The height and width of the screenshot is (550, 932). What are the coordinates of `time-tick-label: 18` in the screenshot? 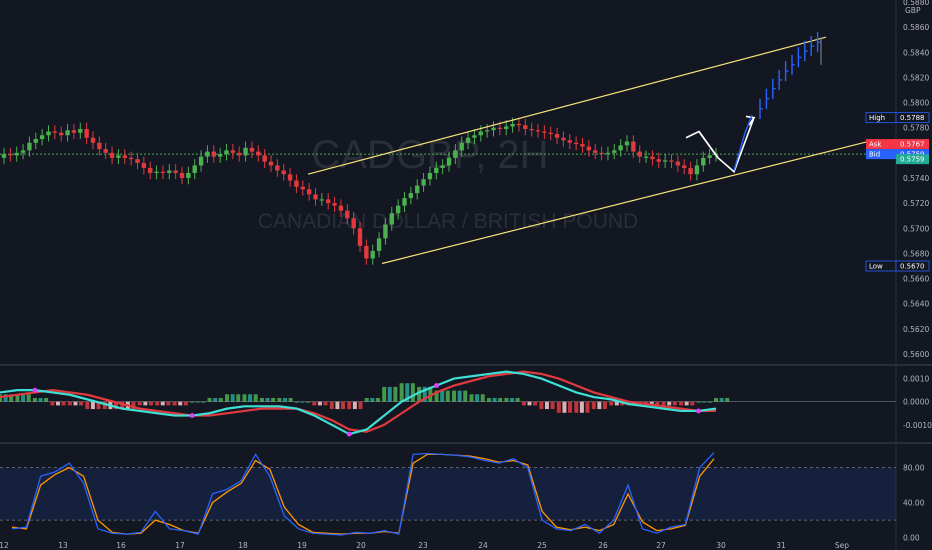 It's located at (243, 545).